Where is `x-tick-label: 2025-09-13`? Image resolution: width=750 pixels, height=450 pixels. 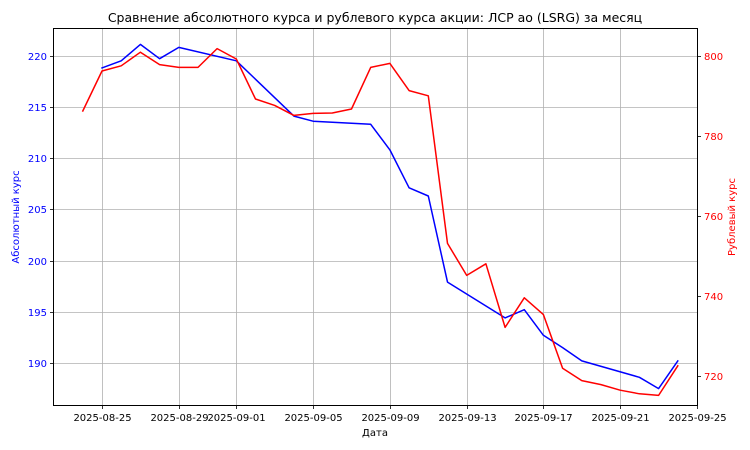 x-tick-label: 2025-09-13 is located at coordinates (467, 418).